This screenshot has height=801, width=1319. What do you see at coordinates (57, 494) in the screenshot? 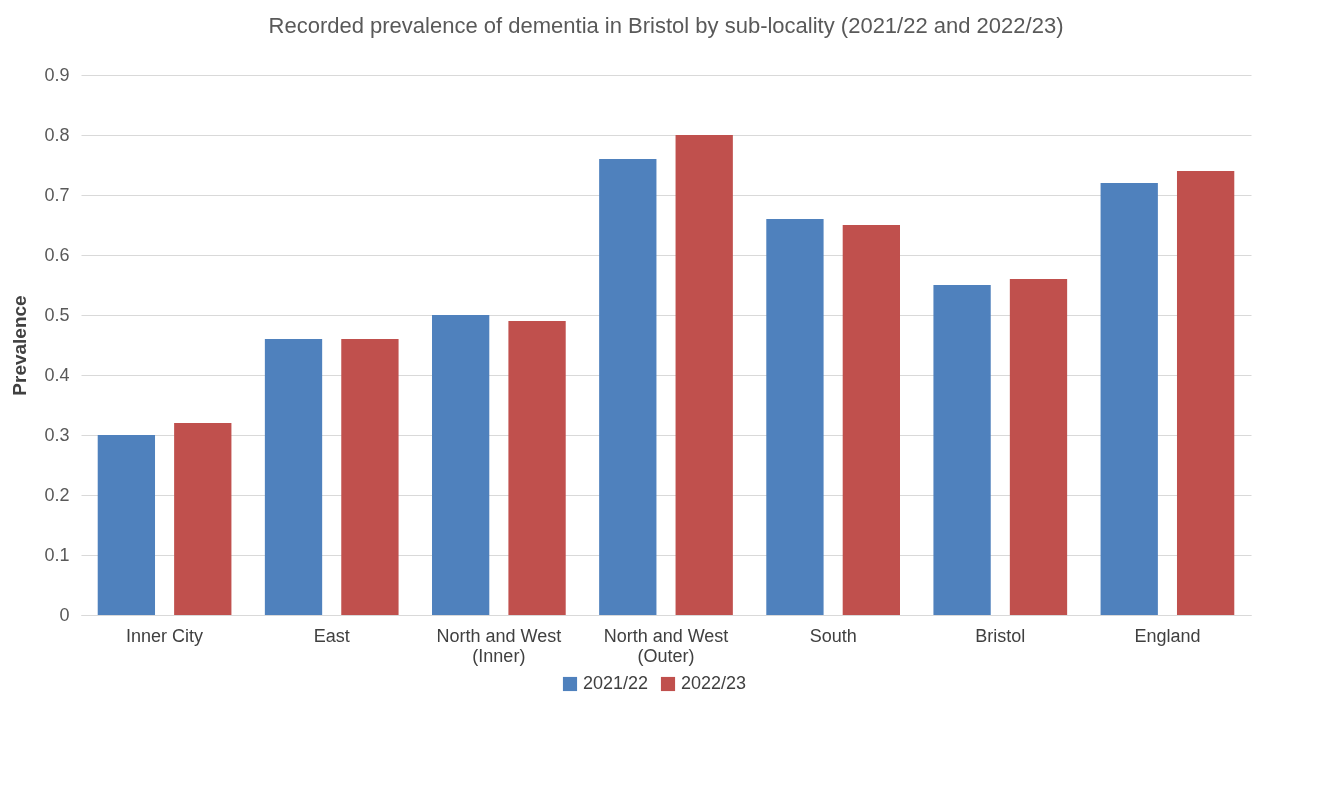
I see `y-tick-label: 0.2` at bounding box center [57, 494].